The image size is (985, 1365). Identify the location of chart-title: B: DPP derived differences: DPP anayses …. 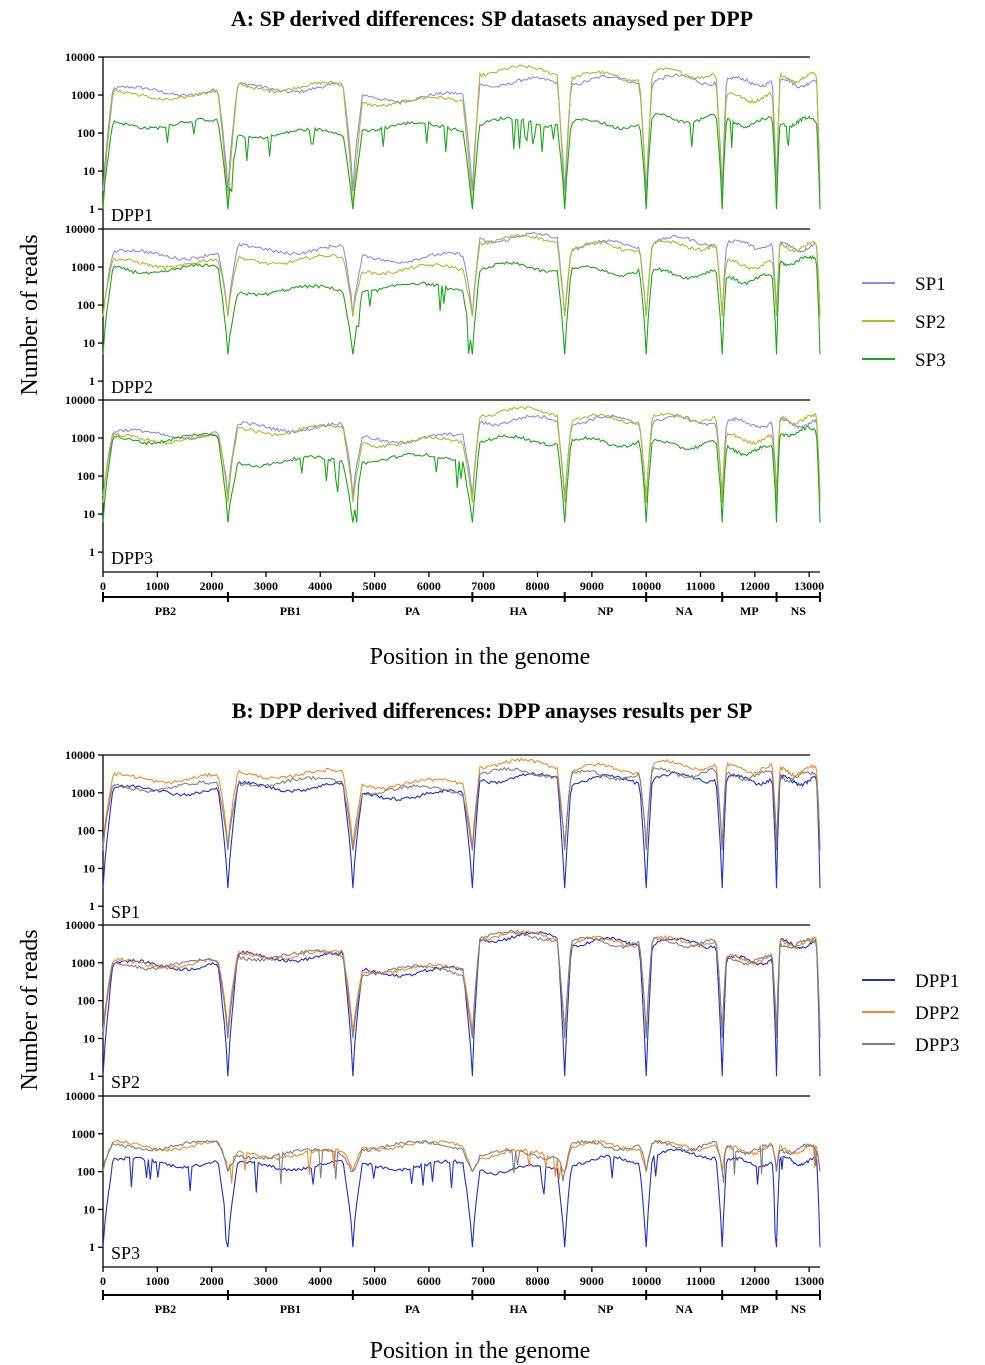
(492, 710).